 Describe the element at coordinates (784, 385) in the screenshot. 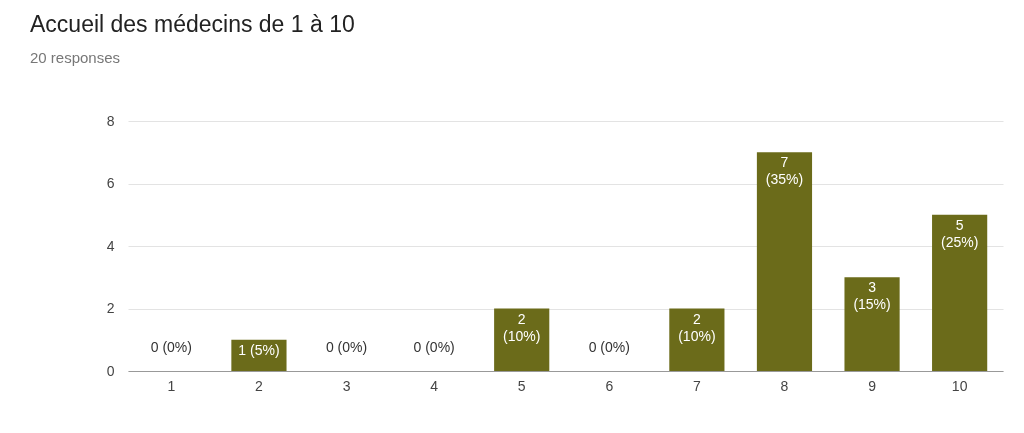

I see `x-tick-label: 8` at that location.